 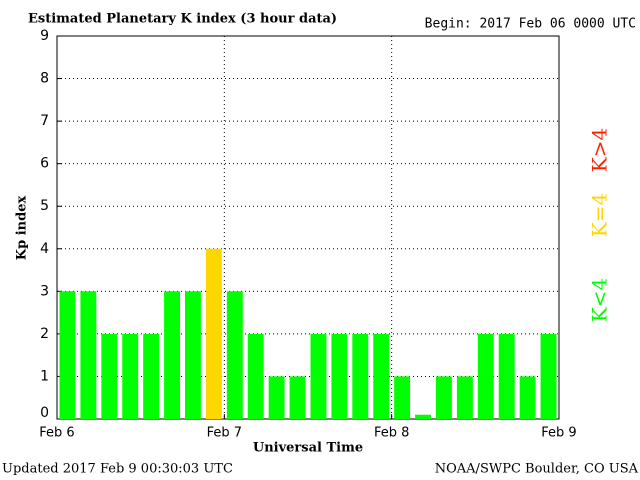 What do you see at coordinates (558, 433) in the screenshot?
I see `x-tick-label: Feb 9` at bounding box center [558, 433].